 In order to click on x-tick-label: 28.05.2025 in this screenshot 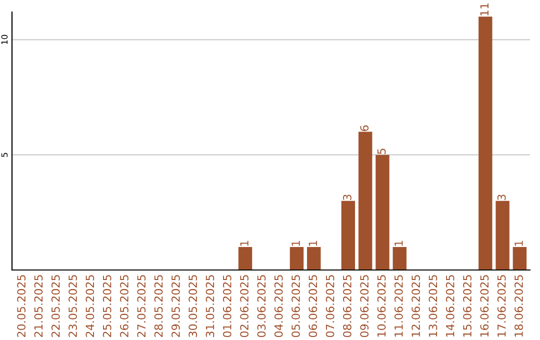, I will do `click(158, 306)`.